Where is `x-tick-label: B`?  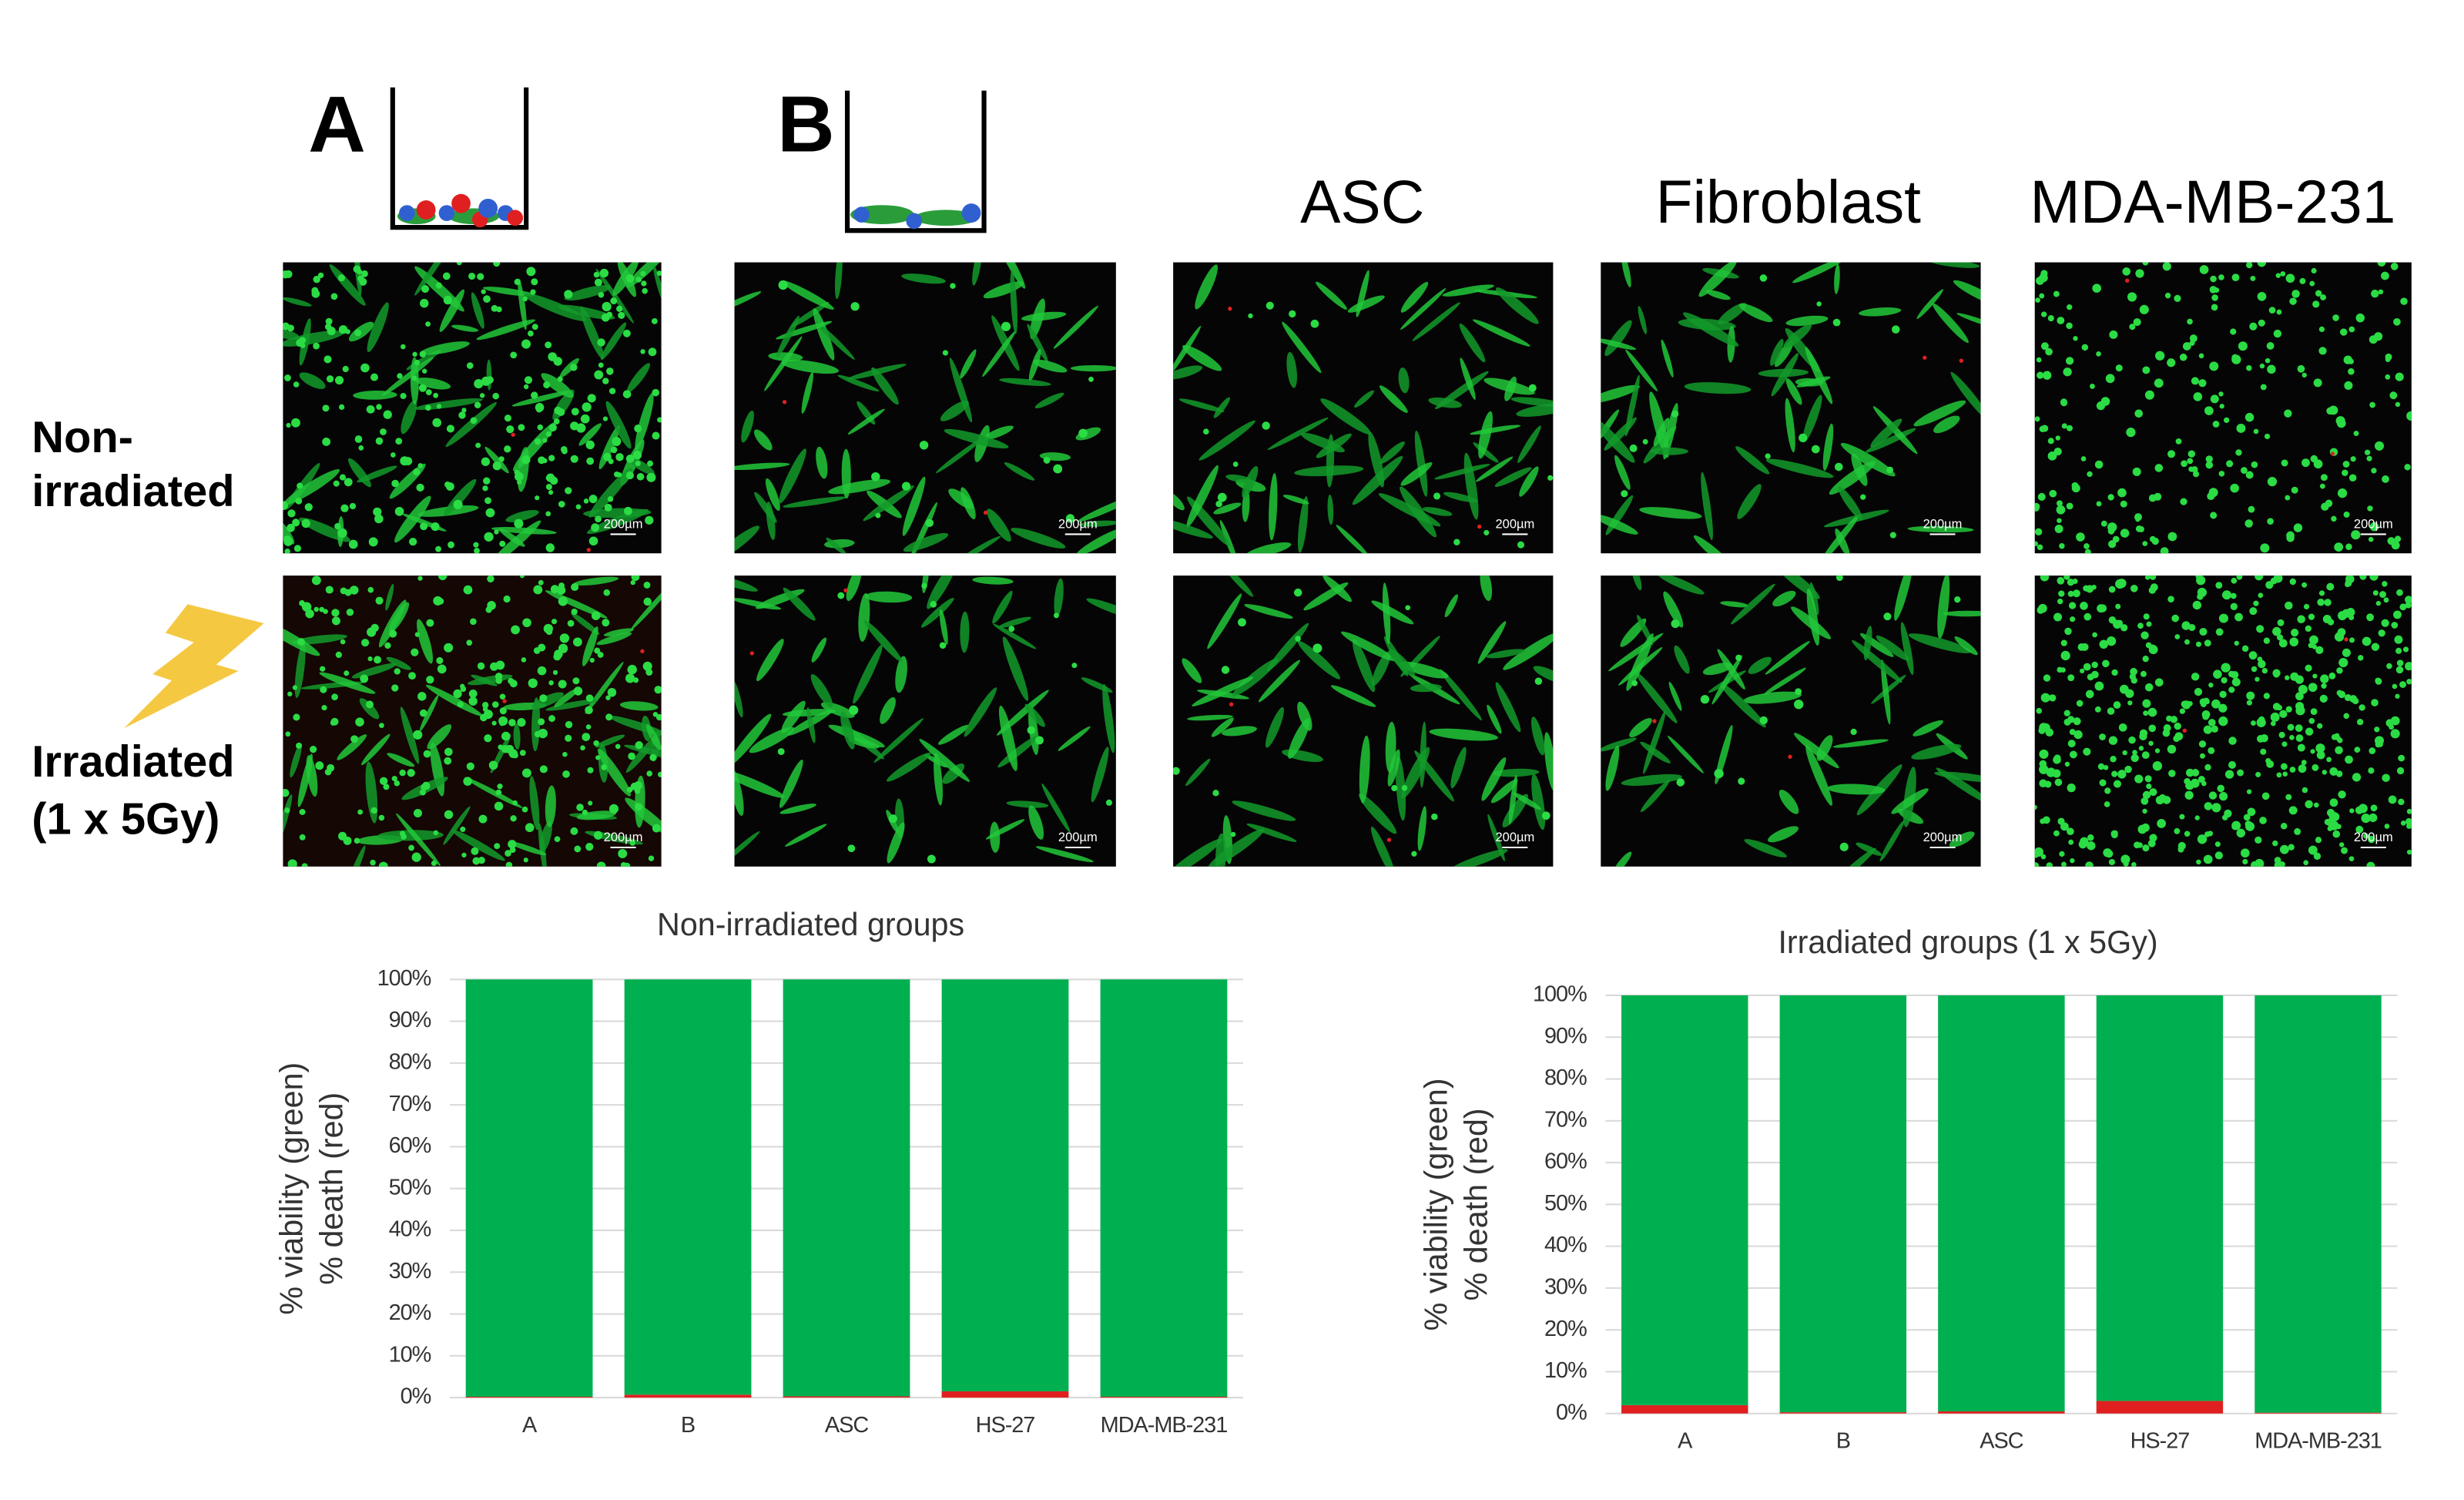 x-tick-label: B is located at coordinates (1843, 1441).